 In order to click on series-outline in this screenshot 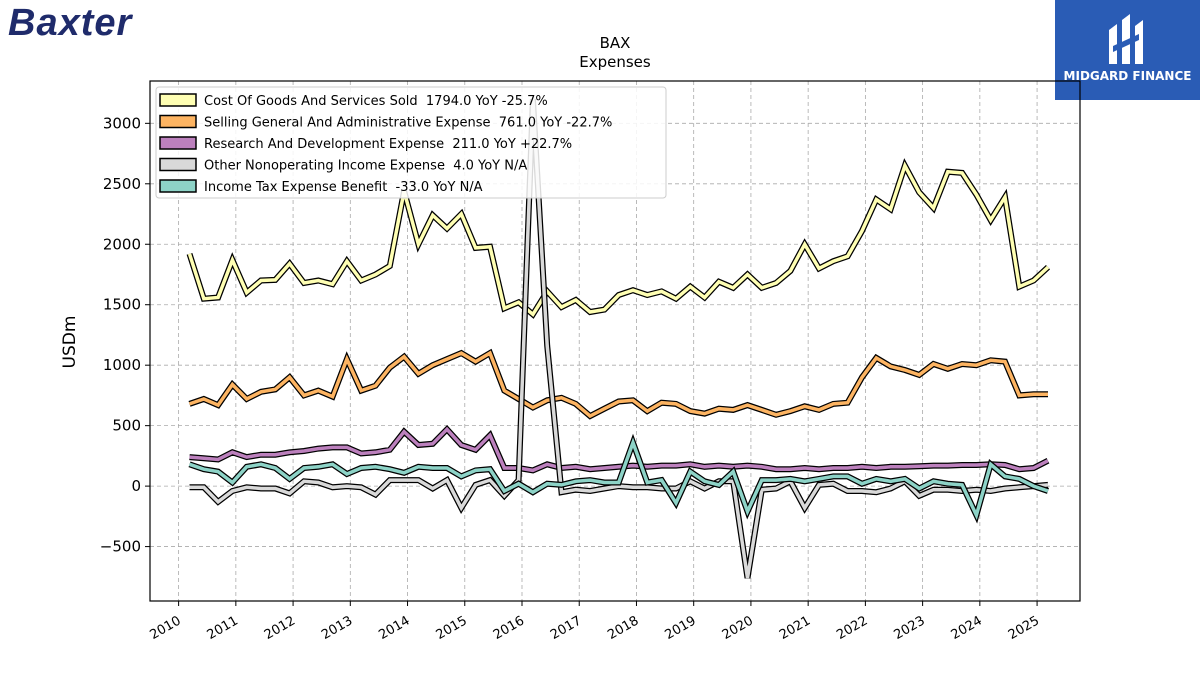, I will do `click(618, 384)`.